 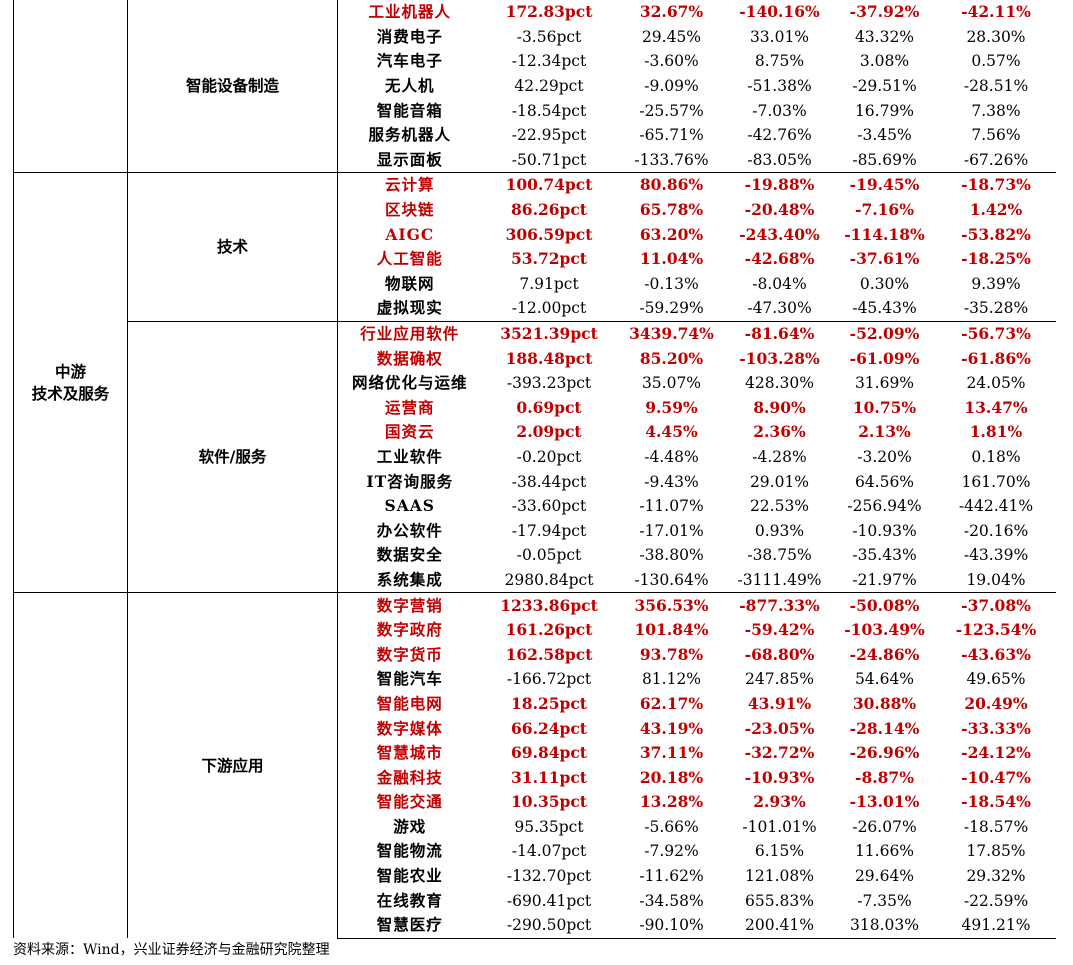 What do you see at coordinates (884, 777) in the screenshot?
I see `value-cell: -8.87%` at bounding box center [884, 777].